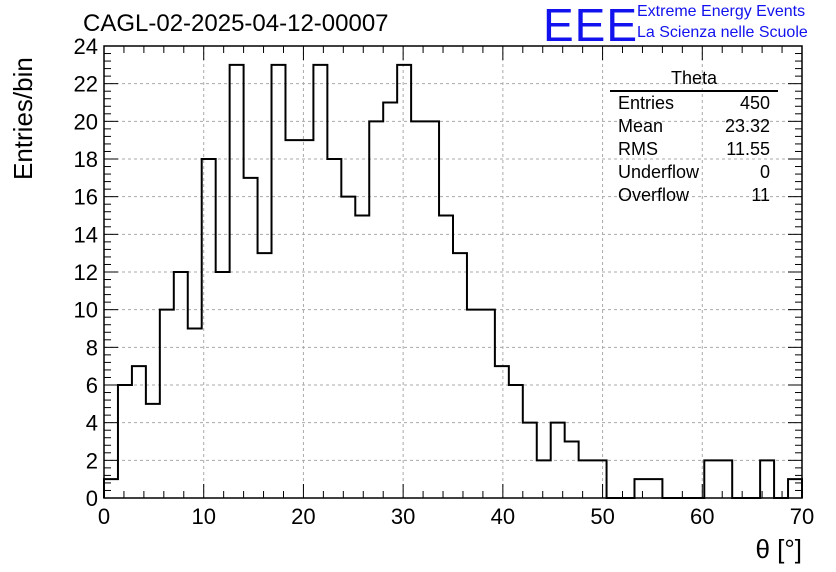 The image size is (836, 572). I want to click on x-tick-label: 10, so click(203, 516).